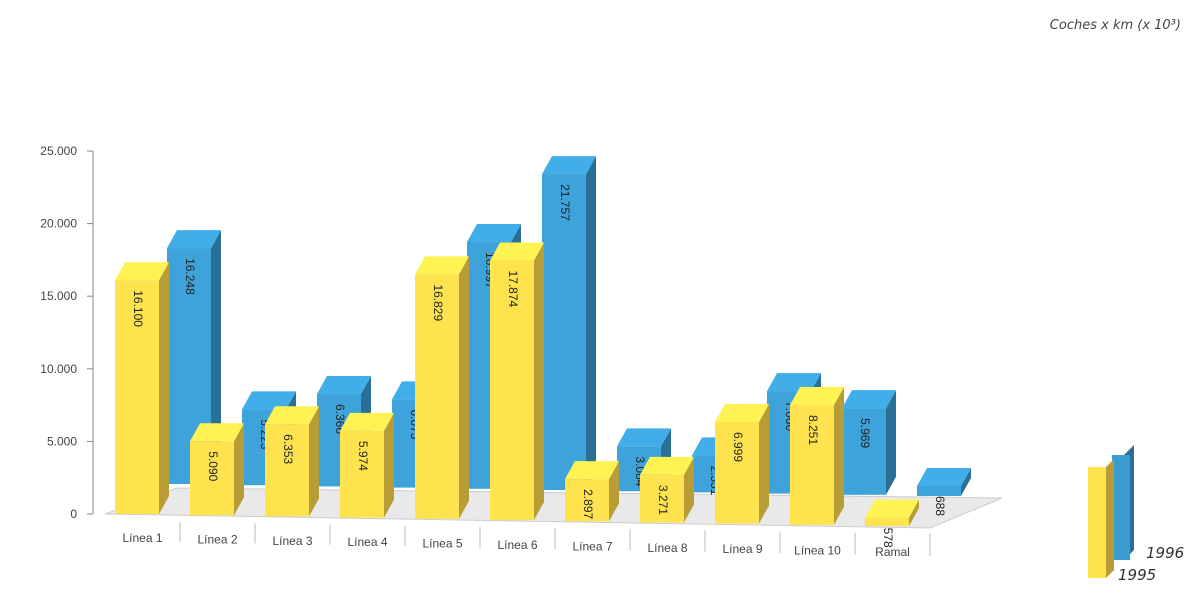 This screenshot has width=1197, height=603. Describe the element at coordinates (1110, 518) in the screenshot. I see `legend-bar-1995-side` at that location.